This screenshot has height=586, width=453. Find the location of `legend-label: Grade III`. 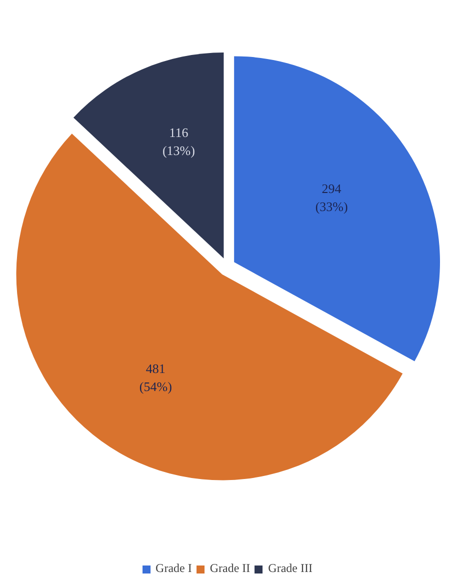

legend-label: Grade III is located at coordinates (290, 568).